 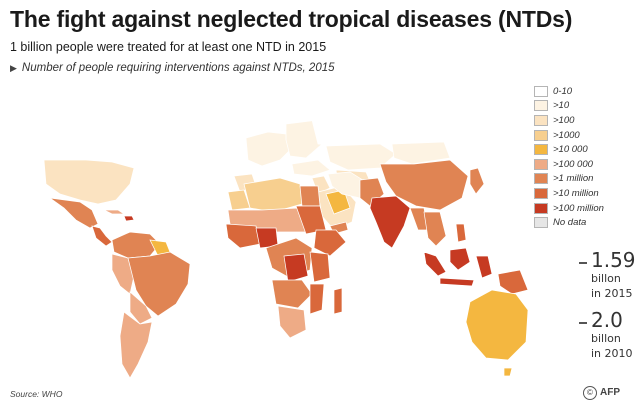 I want to click on legend-label: >10 million, so click(x=576, y=193).